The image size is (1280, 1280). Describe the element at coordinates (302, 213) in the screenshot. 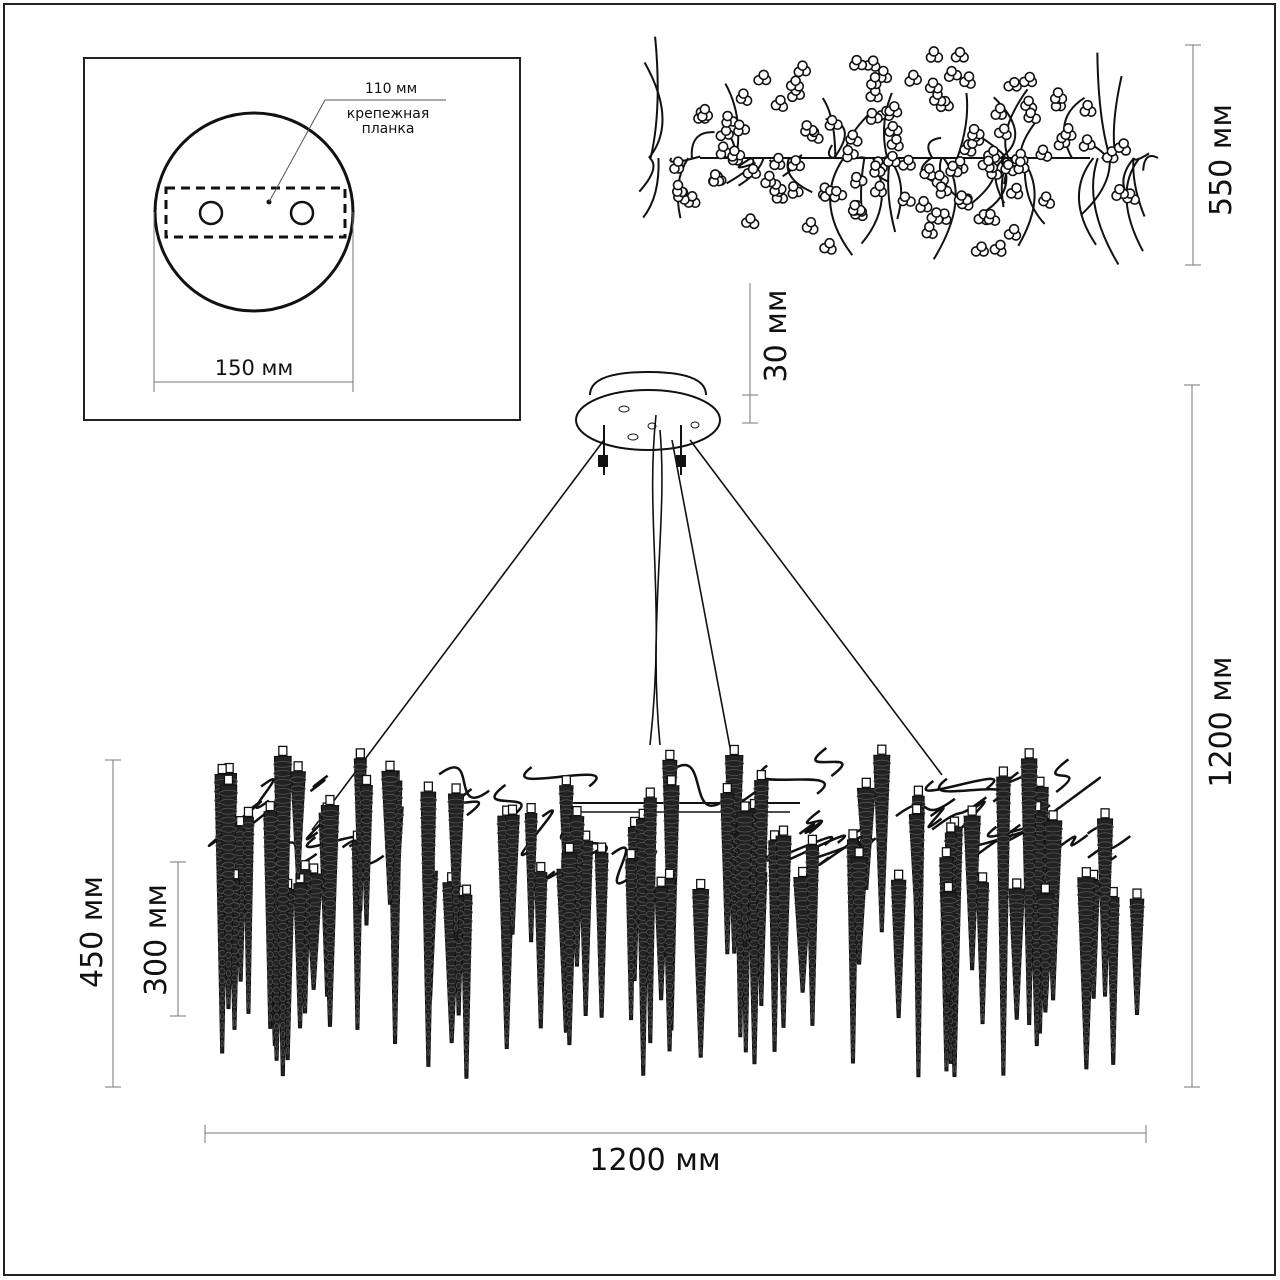

I see `mounting-hole-right` at that location.